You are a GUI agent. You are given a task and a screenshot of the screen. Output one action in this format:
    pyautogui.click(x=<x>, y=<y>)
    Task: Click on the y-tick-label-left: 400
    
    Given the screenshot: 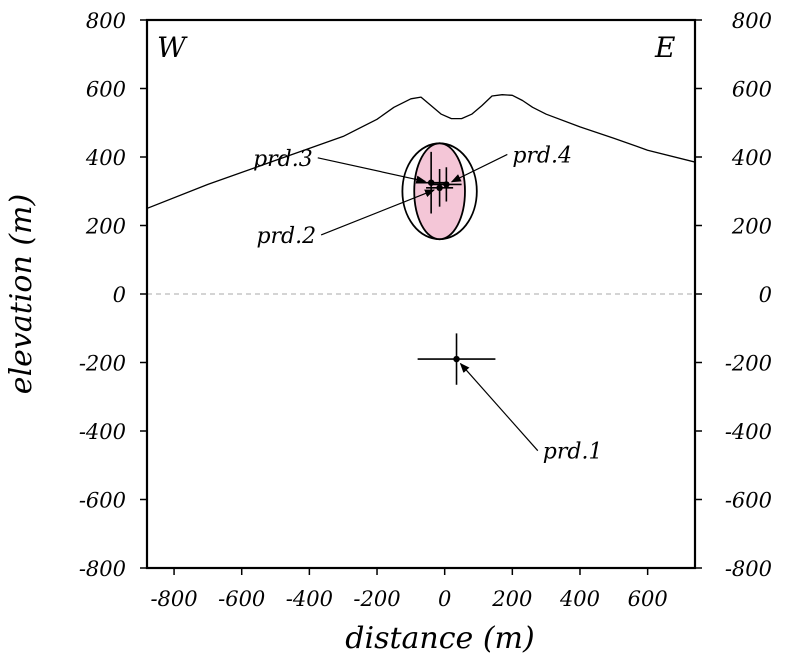 What is the action you would take?
    pyautogui.click(x=105, y=158)
    